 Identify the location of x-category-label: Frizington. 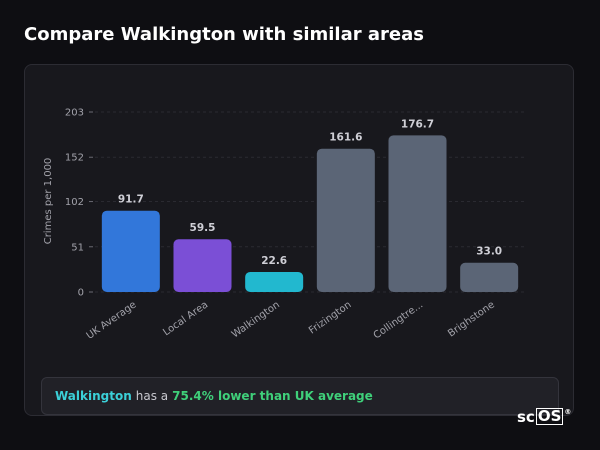
(330, 317).